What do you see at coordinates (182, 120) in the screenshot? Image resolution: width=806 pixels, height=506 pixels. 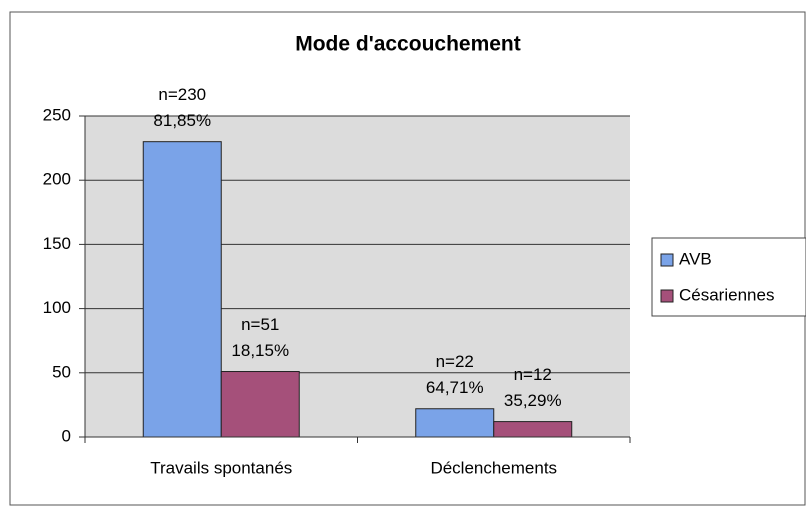 I see `percent-label: 81,85%` at bounding box center [182, 120].